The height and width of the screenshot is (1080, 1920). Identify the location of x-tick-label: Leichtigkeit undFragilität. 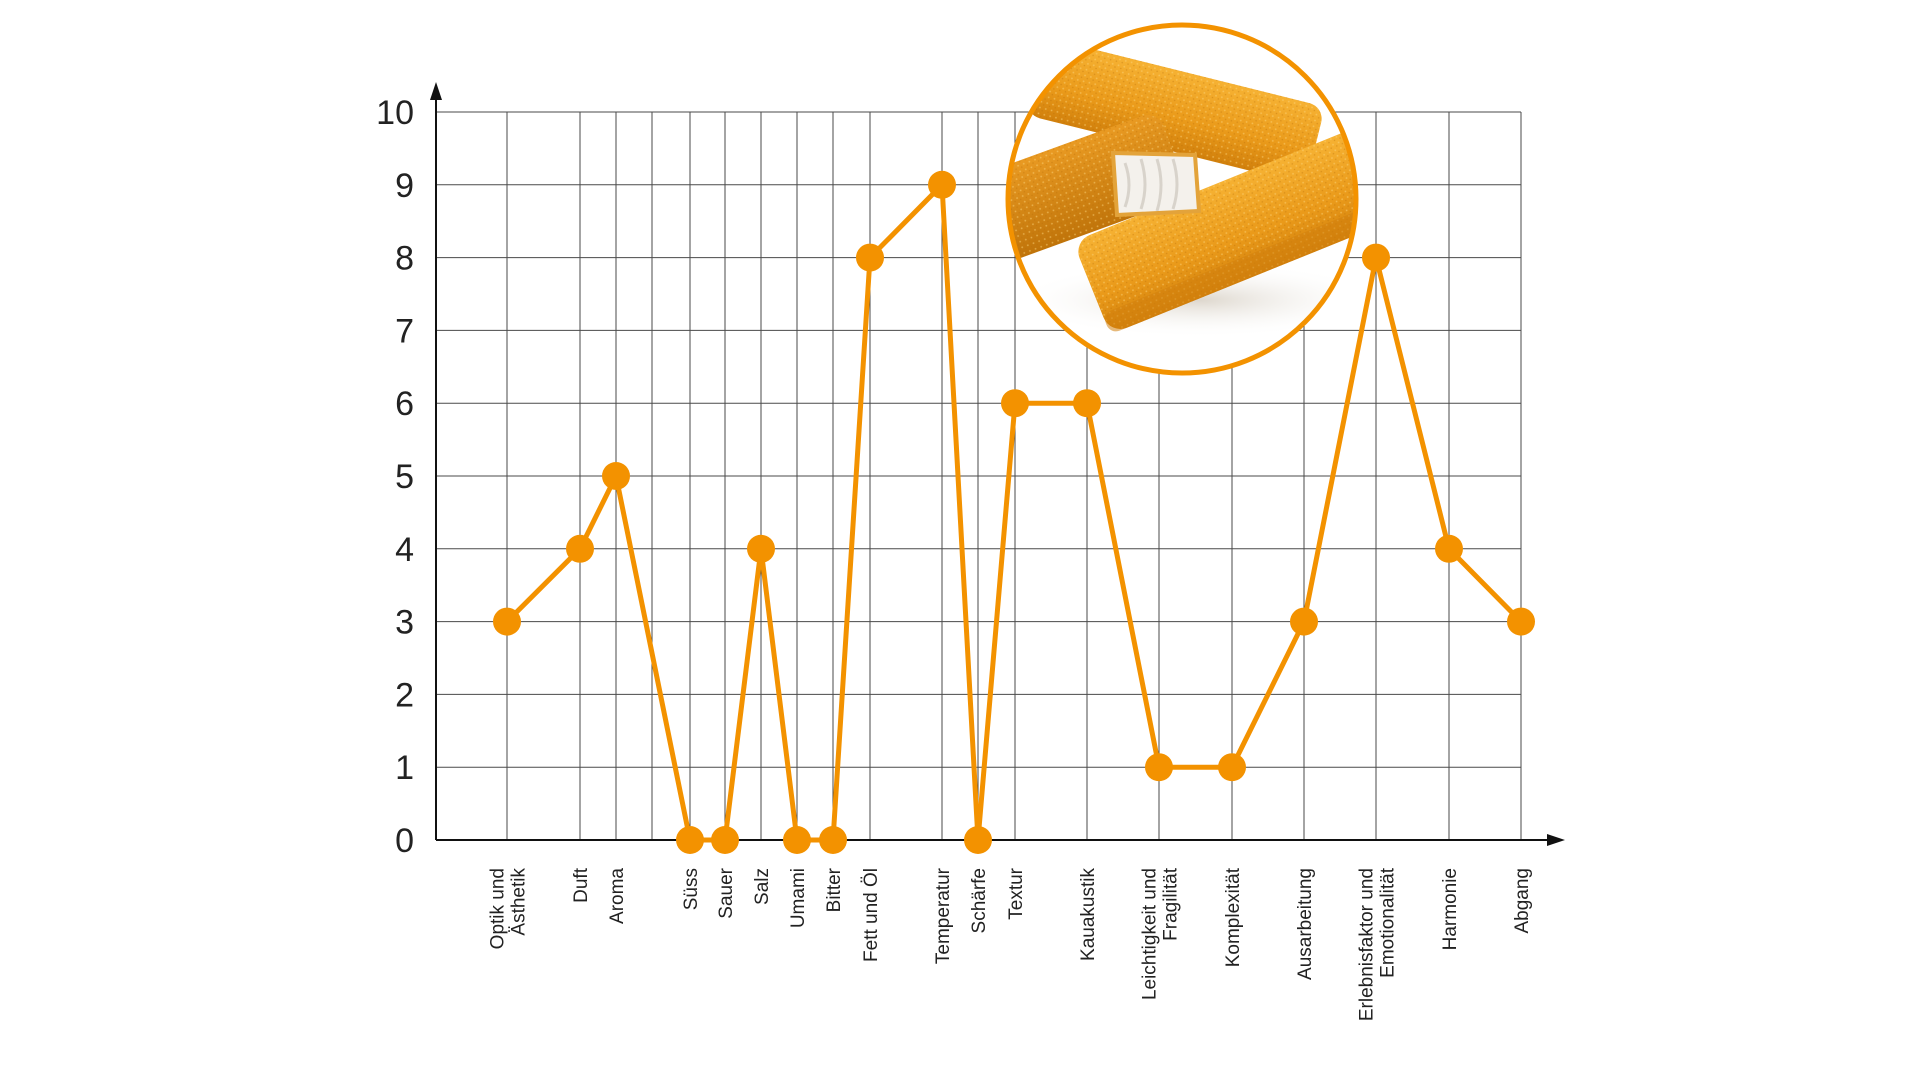
(1161, 933).